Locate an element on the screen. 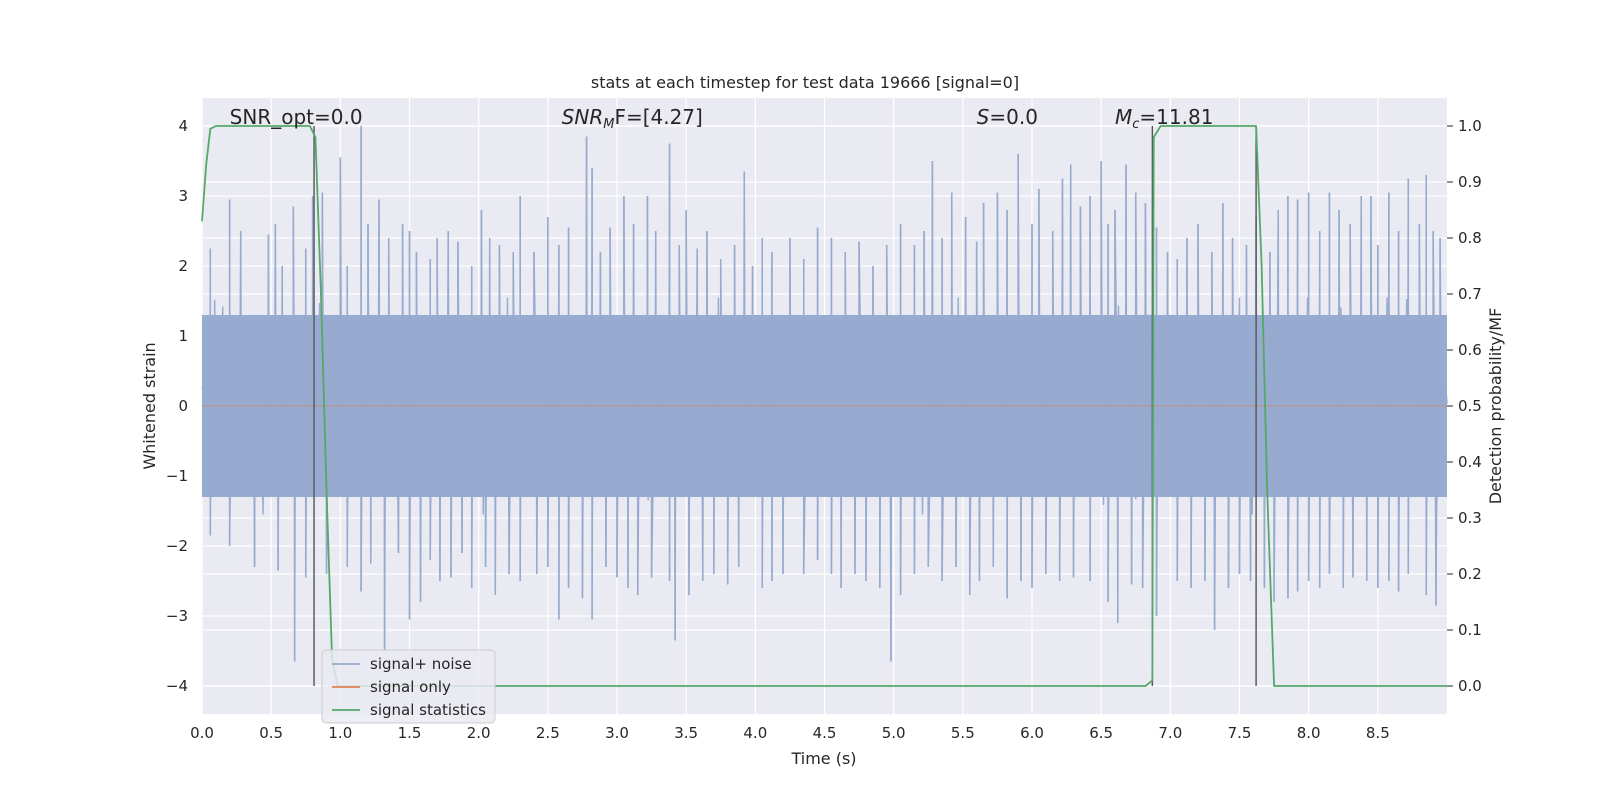  x-tick-label: 1.0 is located at coordinates (340, 733).